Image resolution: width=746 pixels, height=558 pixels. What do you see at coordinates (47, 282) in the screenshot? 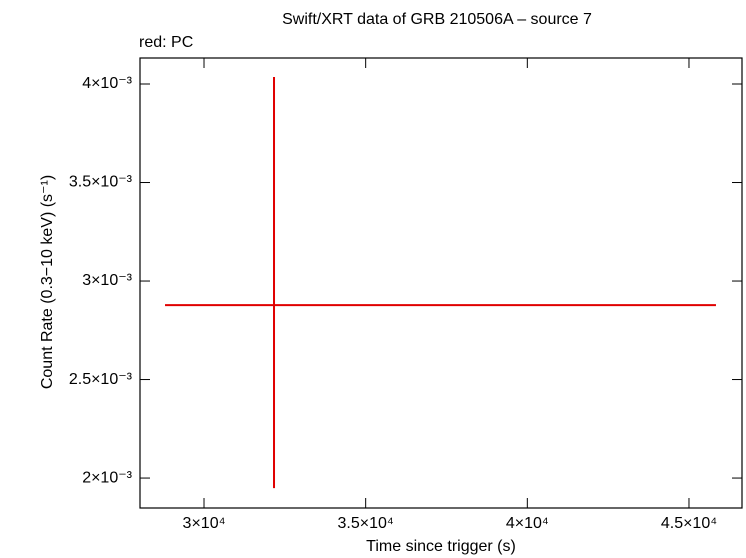
I see `y-axis-label: Count Rate (0.3−10 keV) (s⁻¹)` at bounding box center [47, 282].